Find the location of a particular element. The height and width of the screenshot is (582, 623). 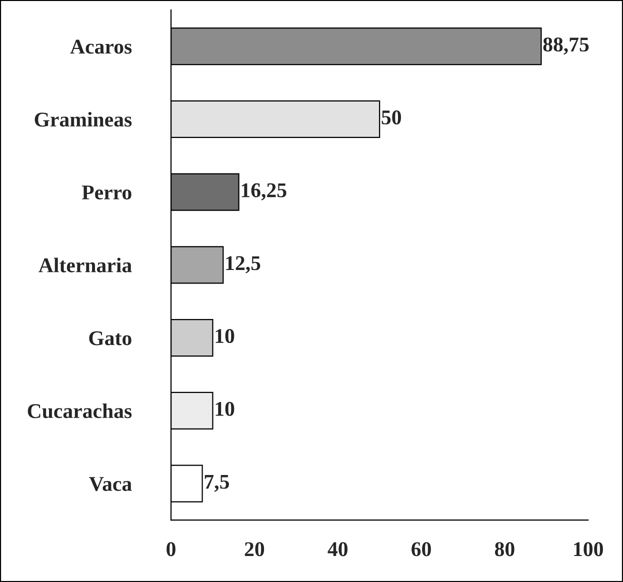

y-tick-label: Vaca is located at coordinates (110, 484).